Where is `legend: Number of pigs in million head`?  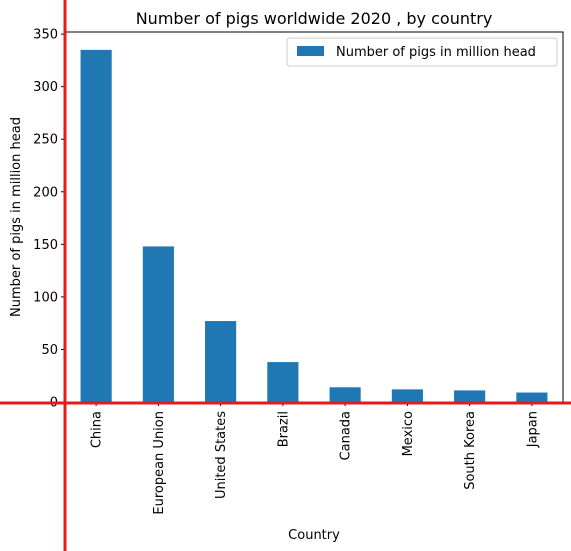
legend: Number of pigs in million head is located at coordinates (422, 52).